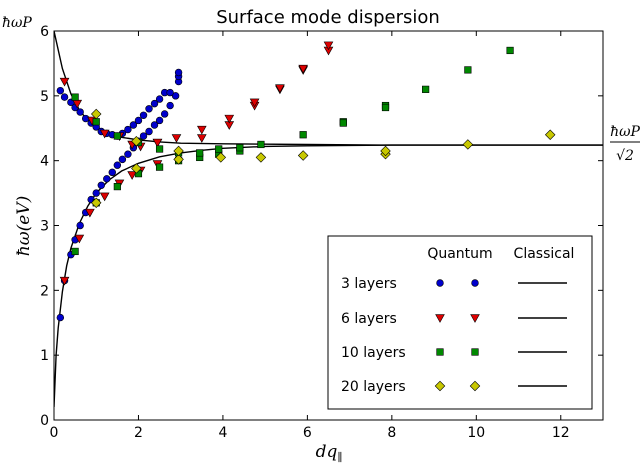  What do you see at coordinates (54, 433) in the screenshot?
I see `x-tick-label: 0` at bounding box center [54, 433].